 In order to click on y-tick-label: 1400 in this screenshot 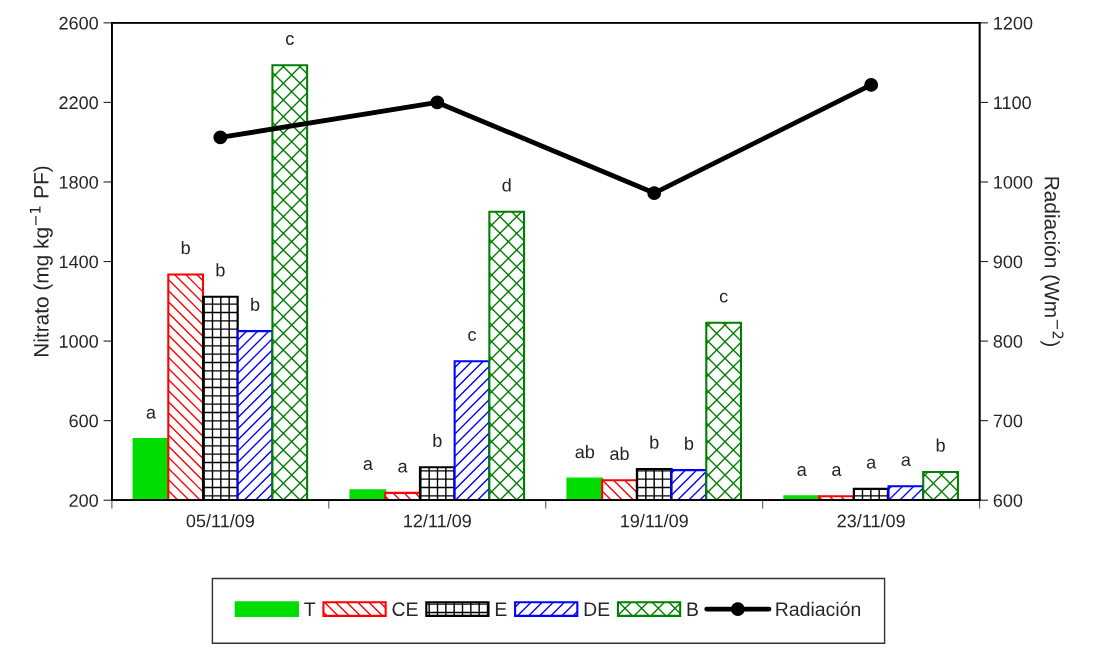, I will do `click(78, 262)`.